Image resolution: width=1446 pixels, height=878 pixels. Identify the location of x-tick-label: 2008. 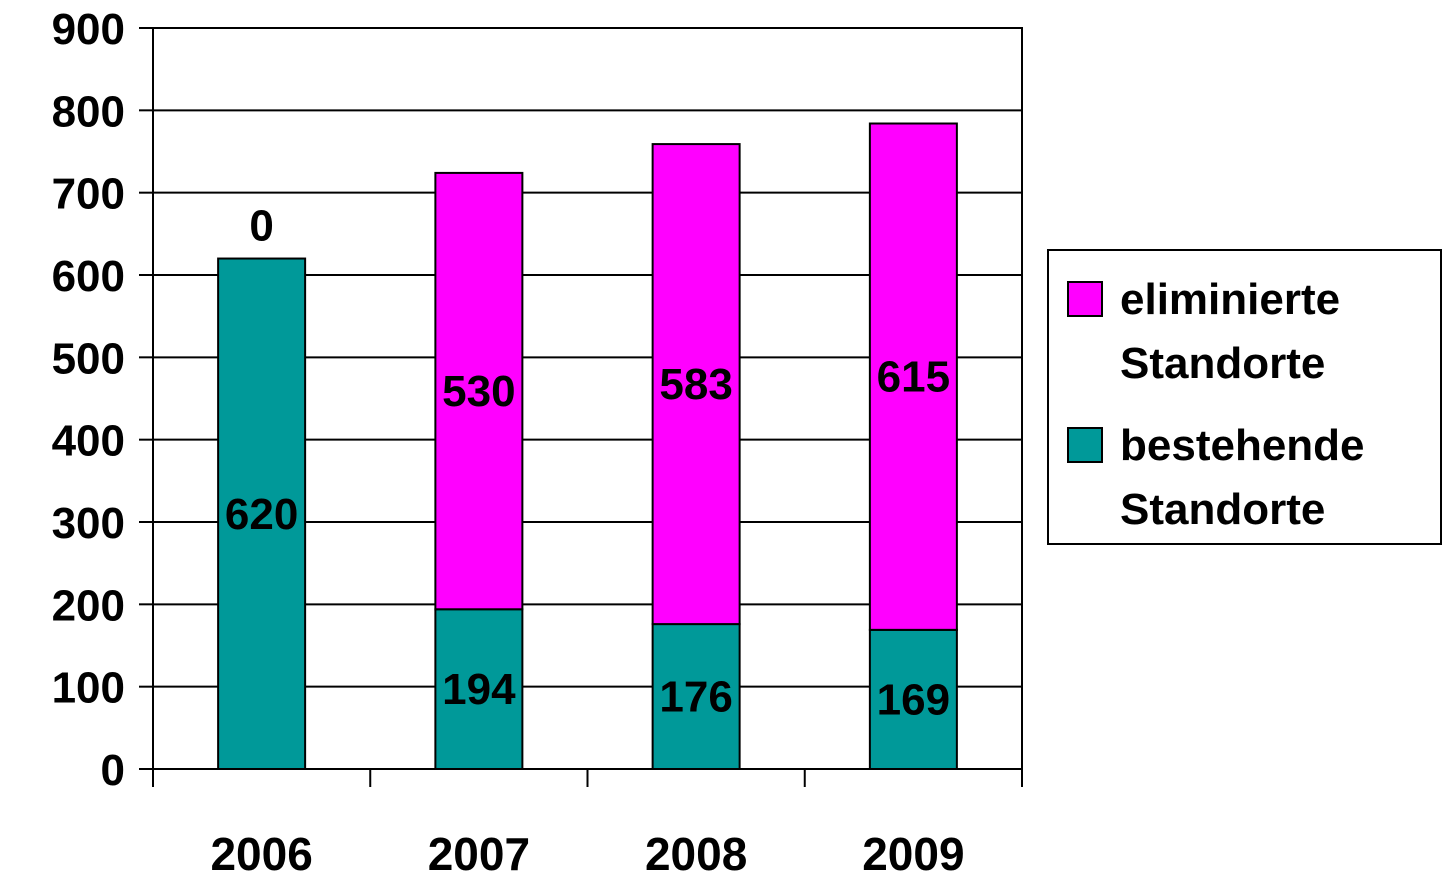
(696, 853).